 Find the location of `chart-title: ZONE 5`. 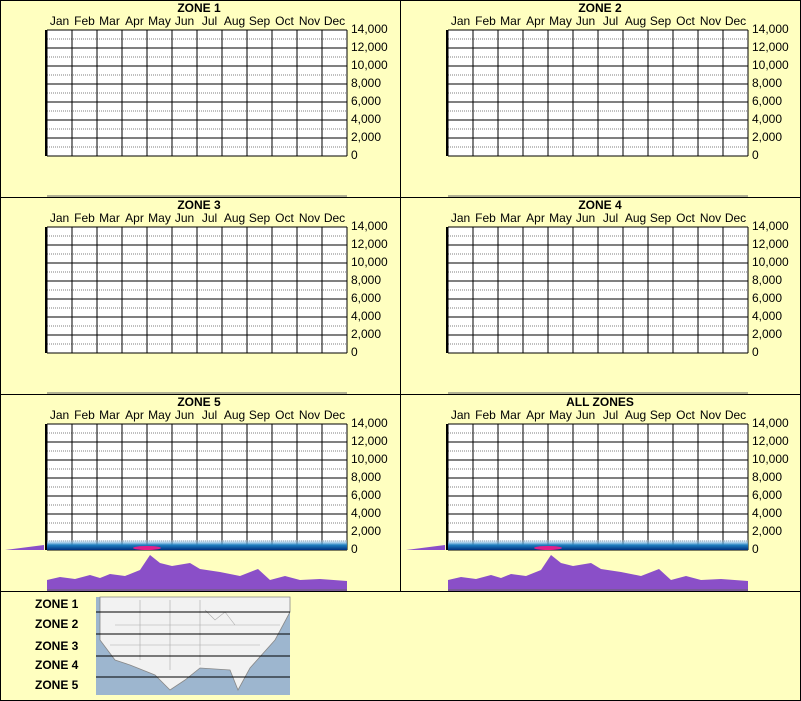

chart-title: ZONE 5 is located at coordinates (199, 402).